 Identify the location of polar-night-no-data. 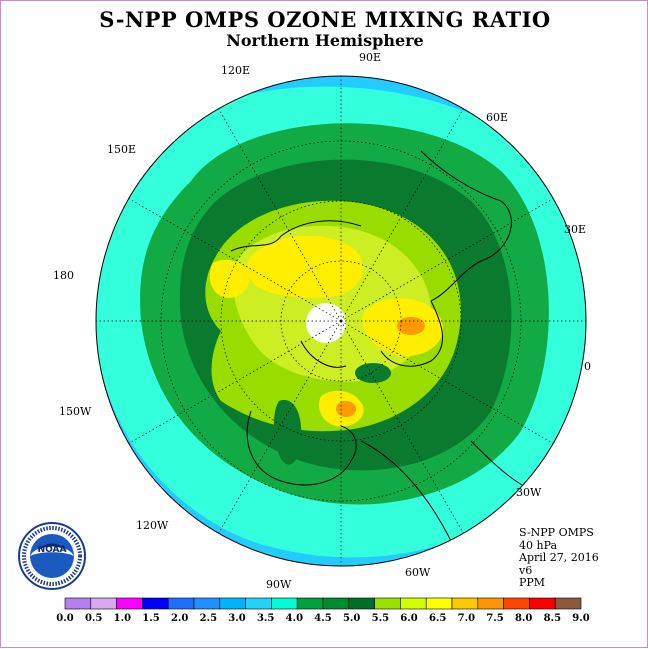
(326, 323).